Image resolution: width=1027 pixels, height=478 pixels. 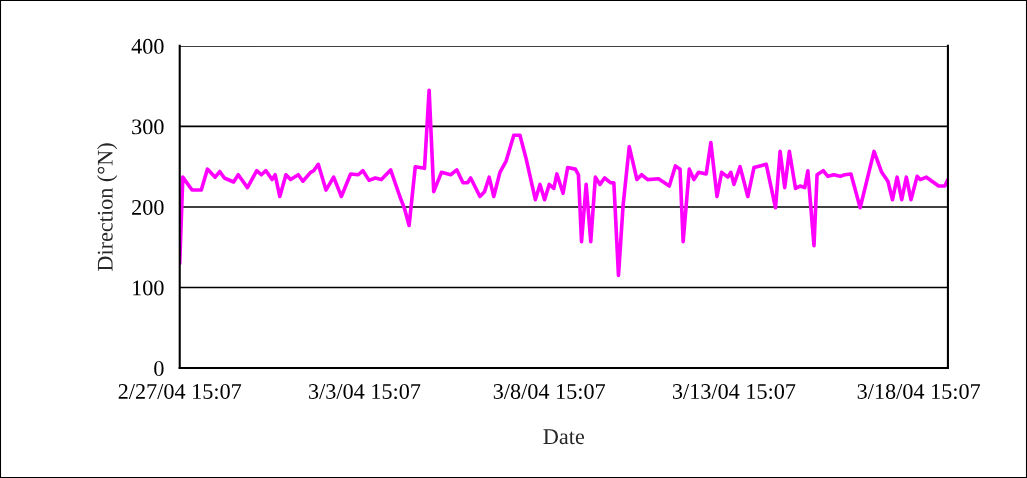 What do you see at coordinates (919, 391) in the screenshot?
I see `x-tick-label: 3/18/04 15:07` at bounding box center [919, 391].